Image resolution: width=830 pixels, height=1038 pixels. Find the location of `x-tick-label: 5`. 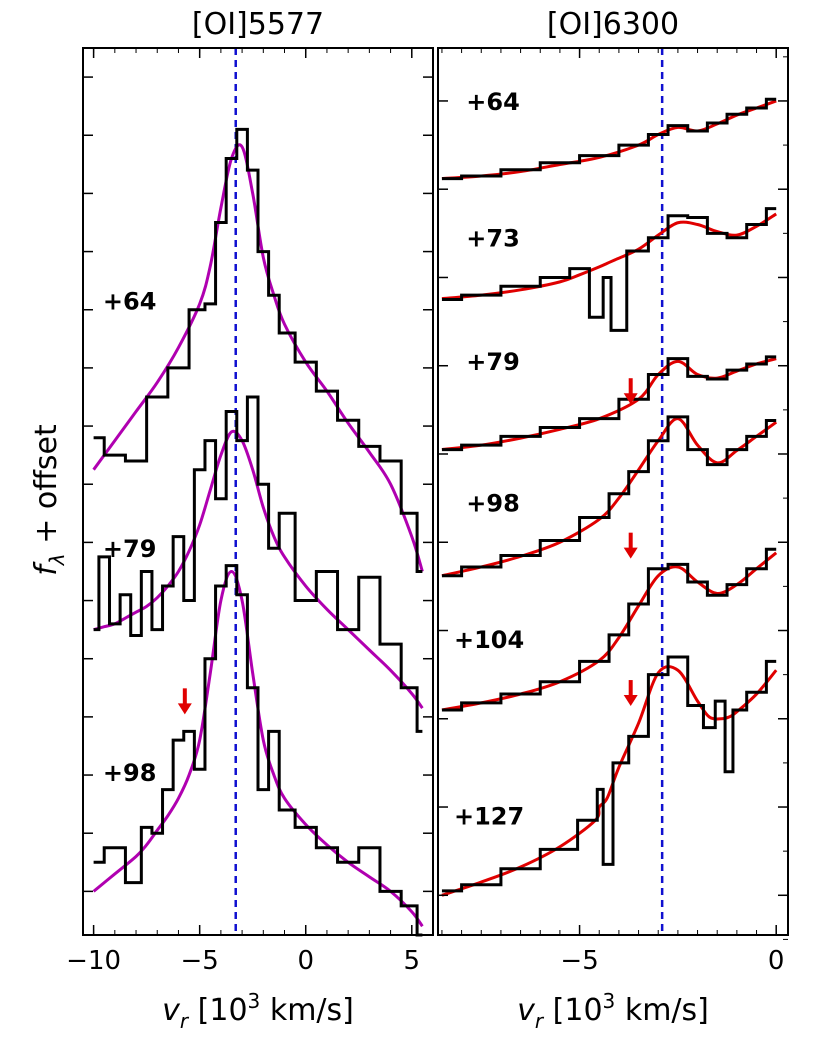

x-tick-label: 5 is located at coordinates (412, 961).